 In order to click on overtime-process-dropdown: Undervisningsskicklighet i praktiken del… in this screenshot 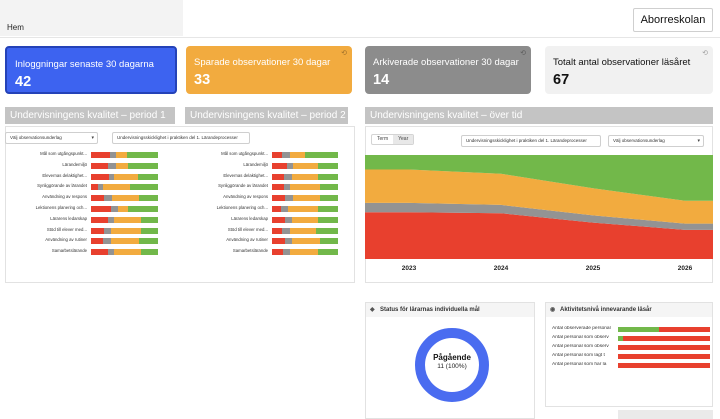, I will do `click(531, 141)`.